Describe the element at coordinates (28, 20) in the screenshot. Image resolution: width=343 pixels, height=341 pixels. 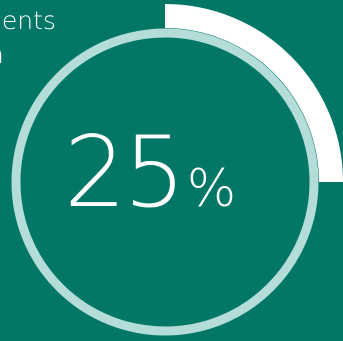
I see `caption-line-1: dents` at that location.